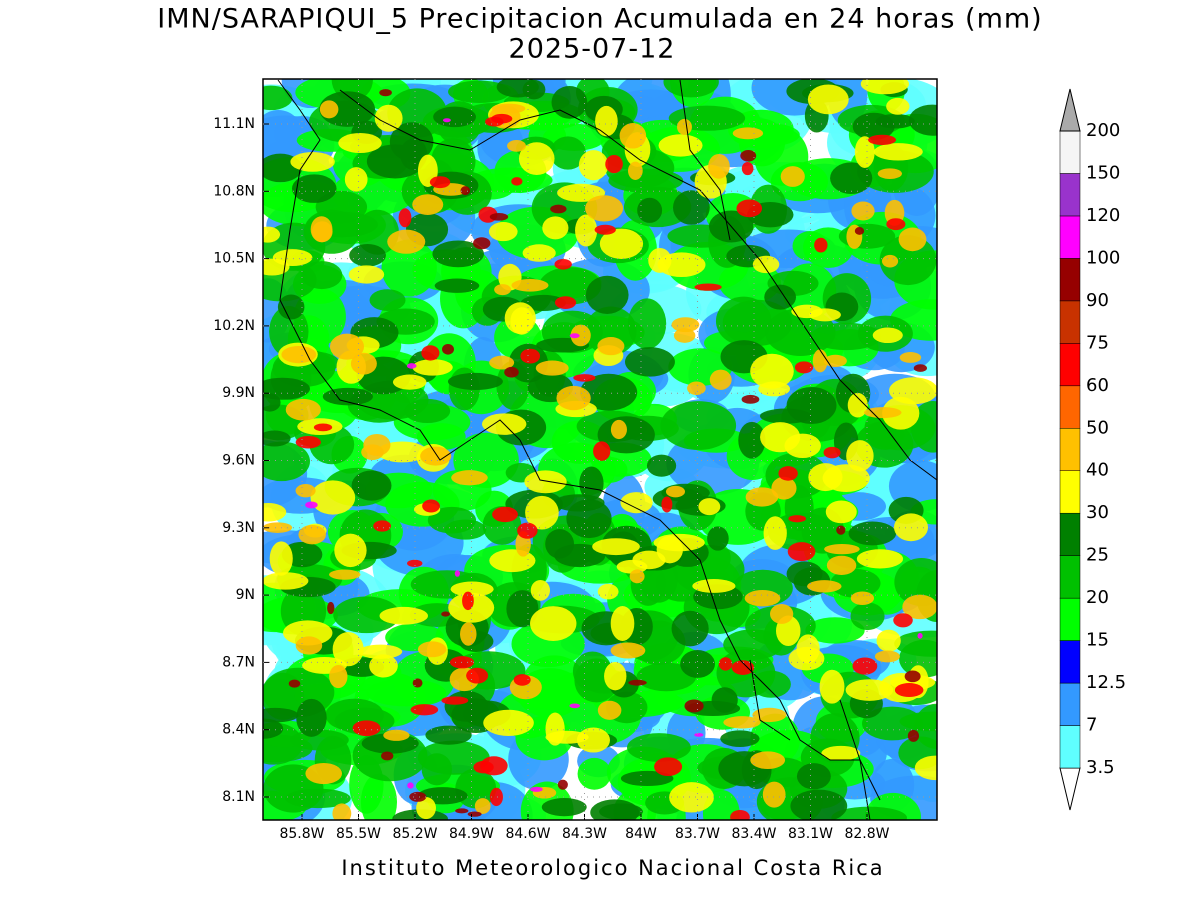  Describe the element at coordinates (1097, 555) in the screenshot. I see `colorbar-label: 25` at that location.